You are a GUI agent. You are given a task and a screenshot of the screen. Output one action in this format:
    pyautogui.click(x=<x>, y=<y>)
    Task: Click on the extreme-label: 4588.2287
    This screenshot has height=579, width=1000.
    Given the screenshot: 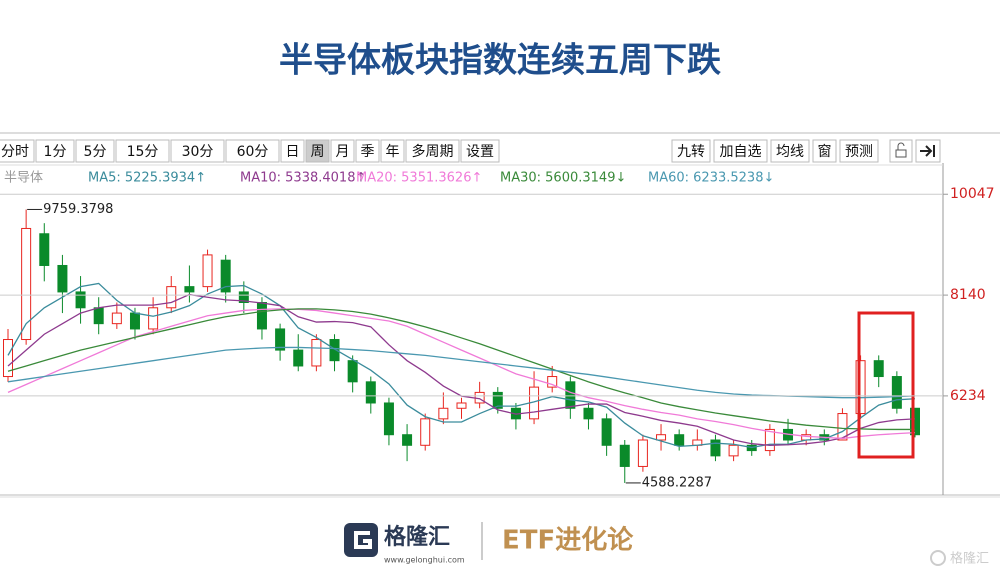 What is the action you would take?
    pyautogui.click(x=677, y=482)
    